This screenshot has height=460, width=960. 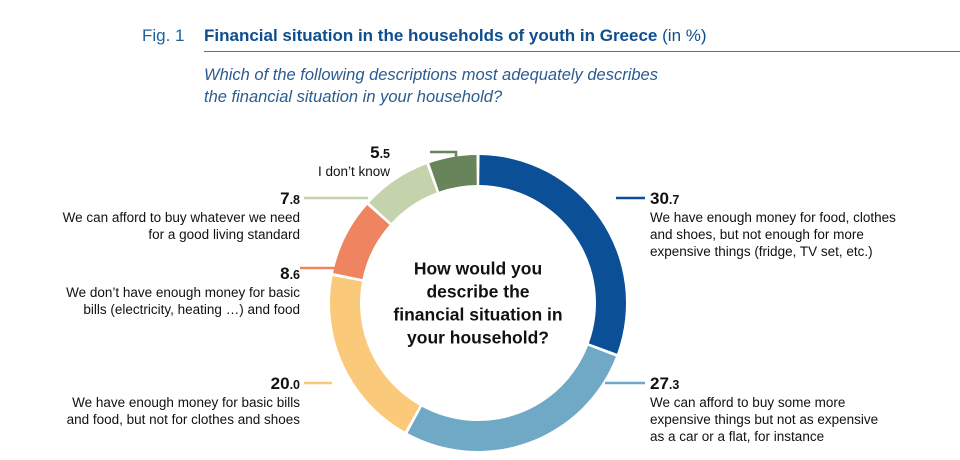 What do you see at coordinates (747, 402) in the screenshot?
I see `slice-description-label: We can afford to buy some more` at bounding box center [747, 402].